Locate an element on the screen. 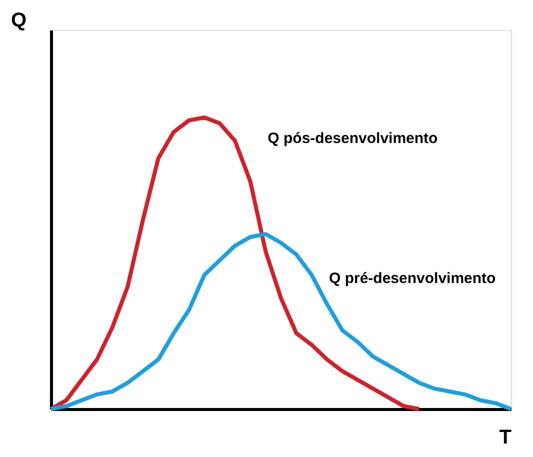 This screenshot has width=533, height=457. series-label: Q pós-desenvolvimento is located at coordinates (353, 138).